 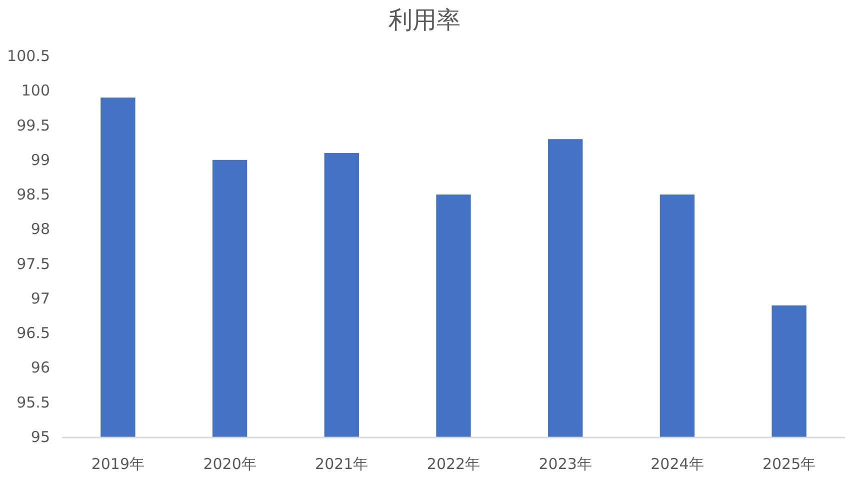 What do you see at coordinates (33, 125) in the screenshot?
I see `ytick-label: 99.5` at bounding box center [33, 125].